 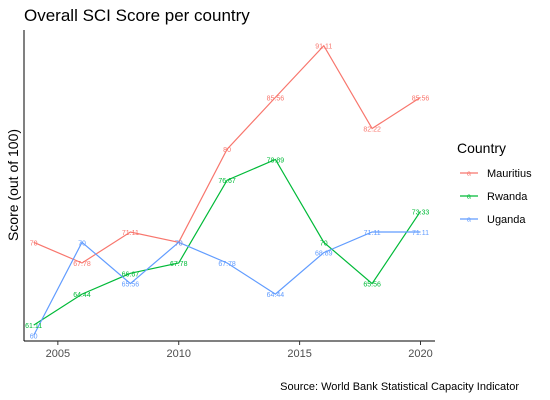 What do you see at coordinates (82, 295) in the screenshot?
I see `data-label-rwanda: 64.44` at bounding box center [82, 295].